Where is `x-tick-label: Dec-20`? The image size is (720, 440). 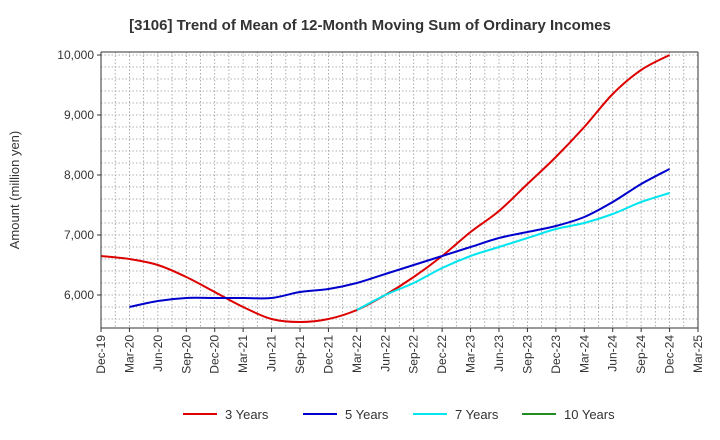 x-tick-label: Dec-20 is located at coordinates (215, 354).